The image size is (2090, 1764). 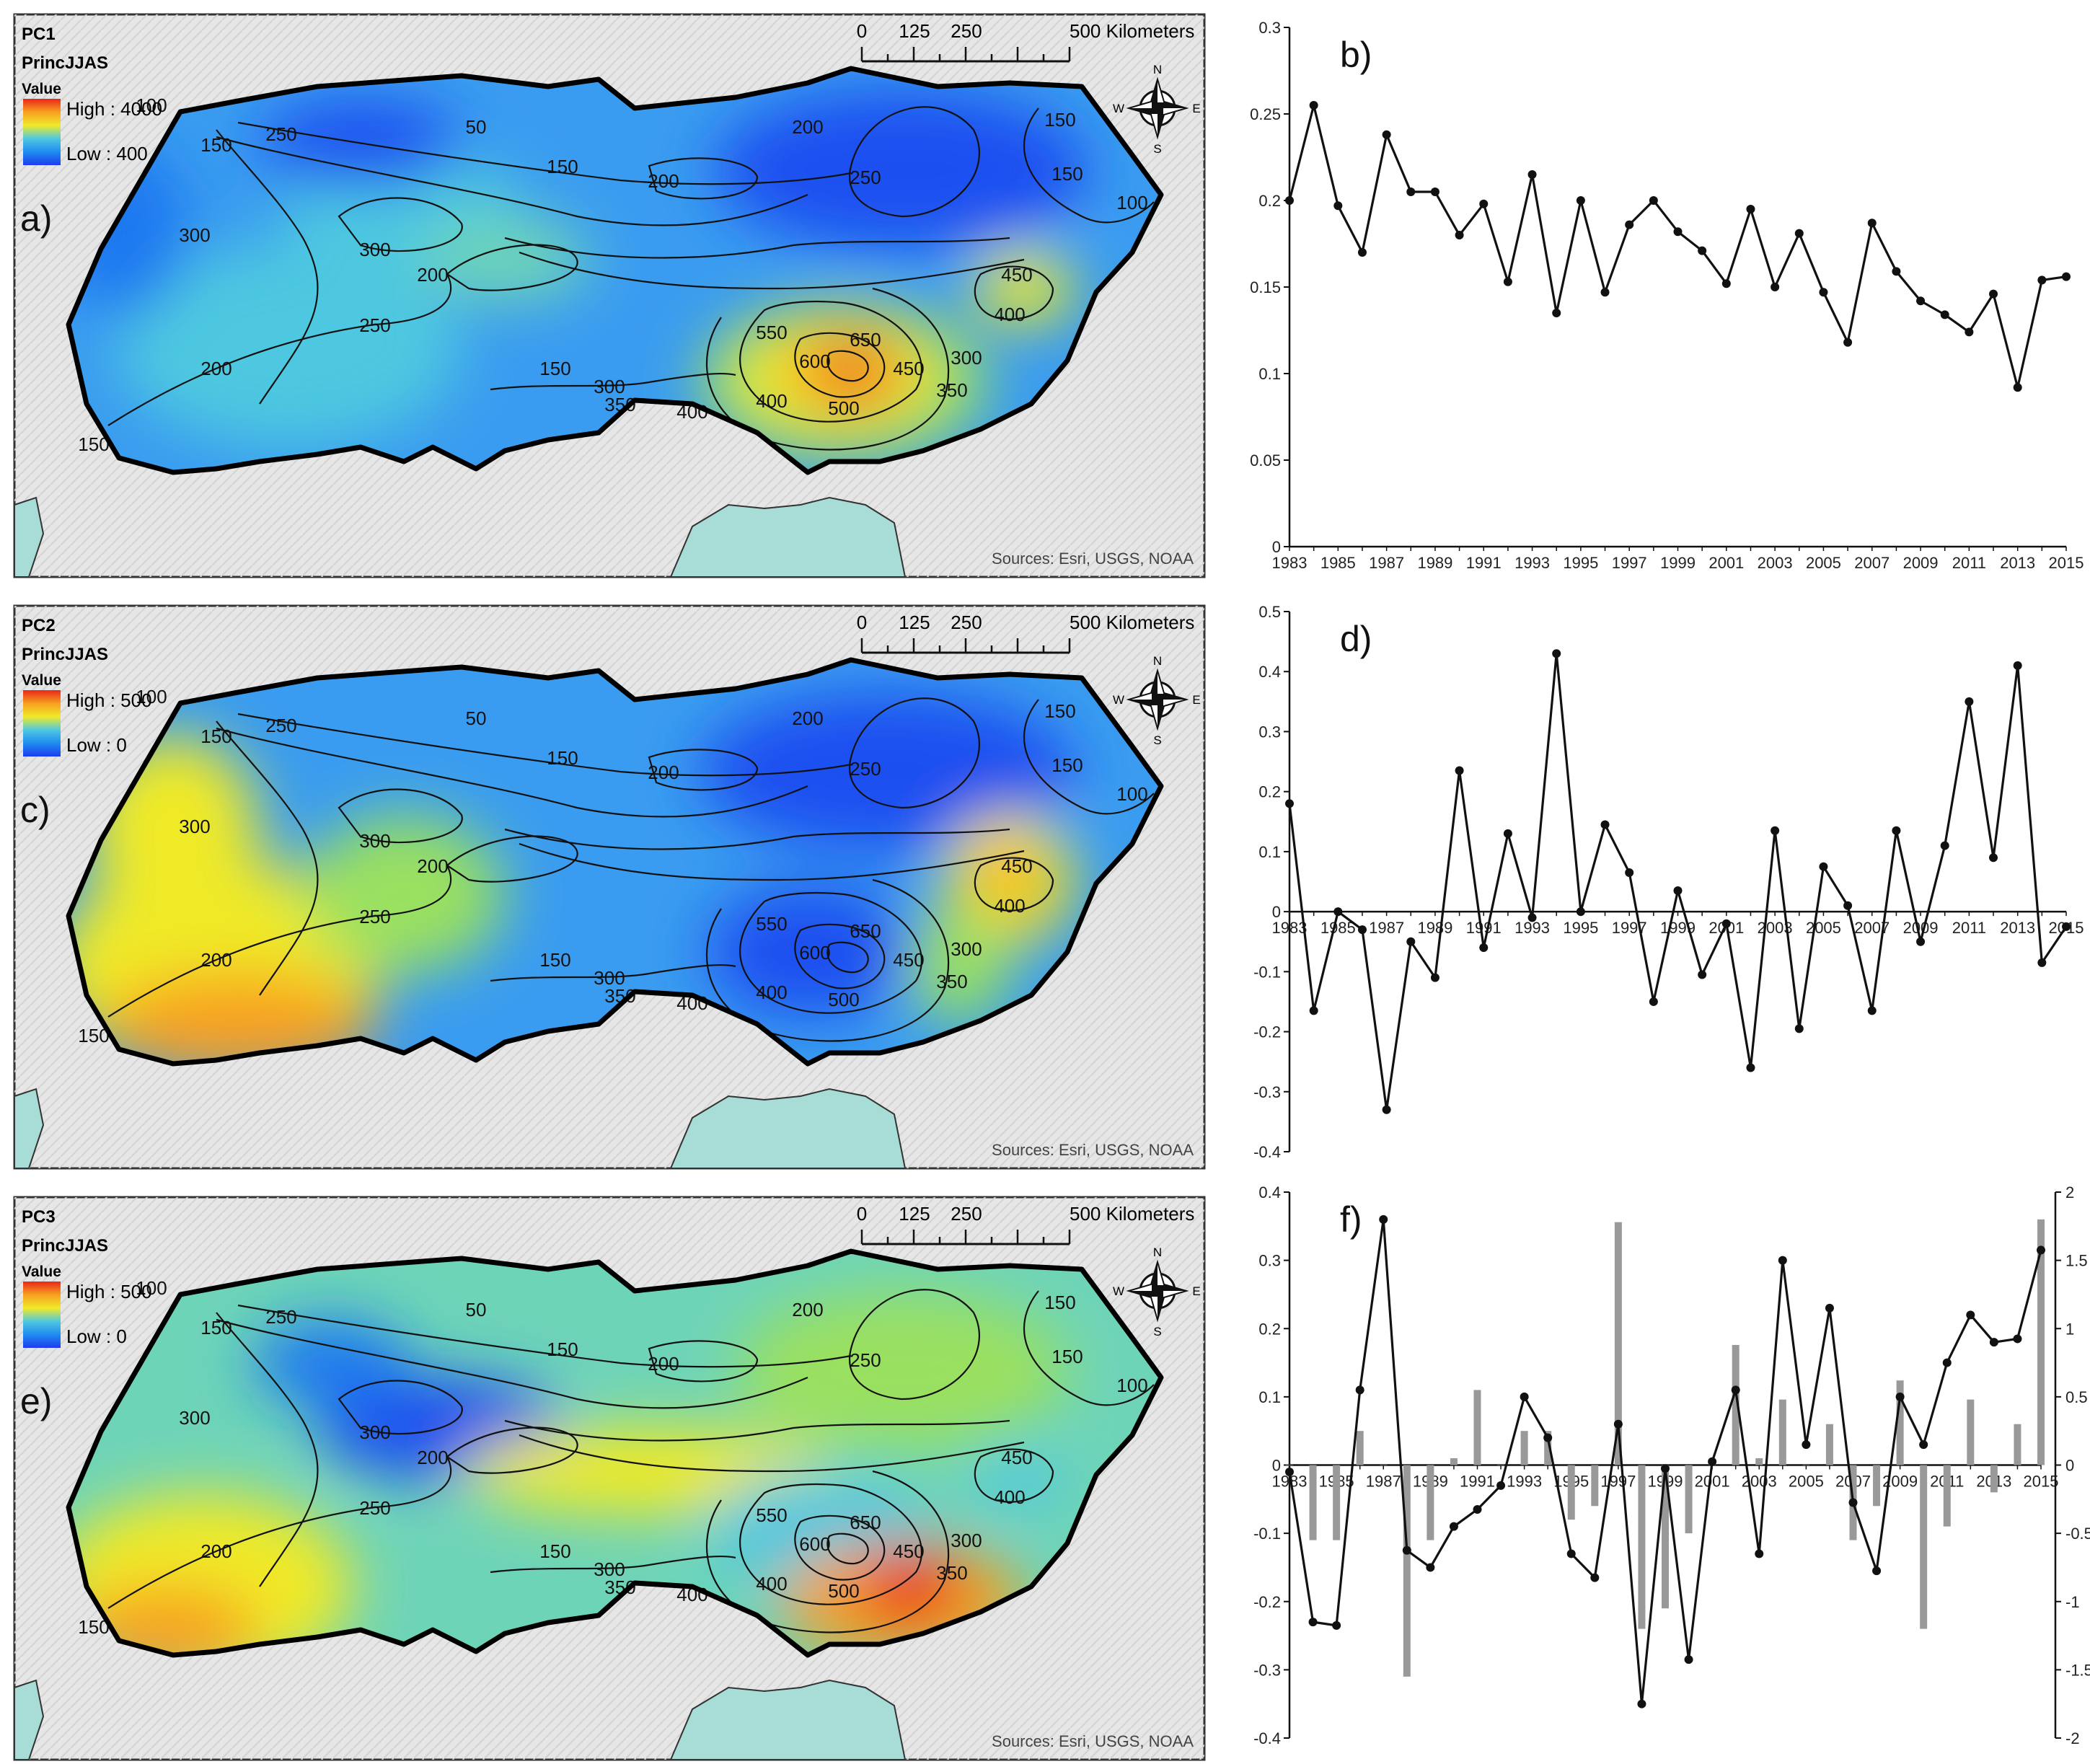 What do you see at coordinates (1356, 55) in the screenshot?
I see `panel-label: b)` at bounding box center [1356, 55].